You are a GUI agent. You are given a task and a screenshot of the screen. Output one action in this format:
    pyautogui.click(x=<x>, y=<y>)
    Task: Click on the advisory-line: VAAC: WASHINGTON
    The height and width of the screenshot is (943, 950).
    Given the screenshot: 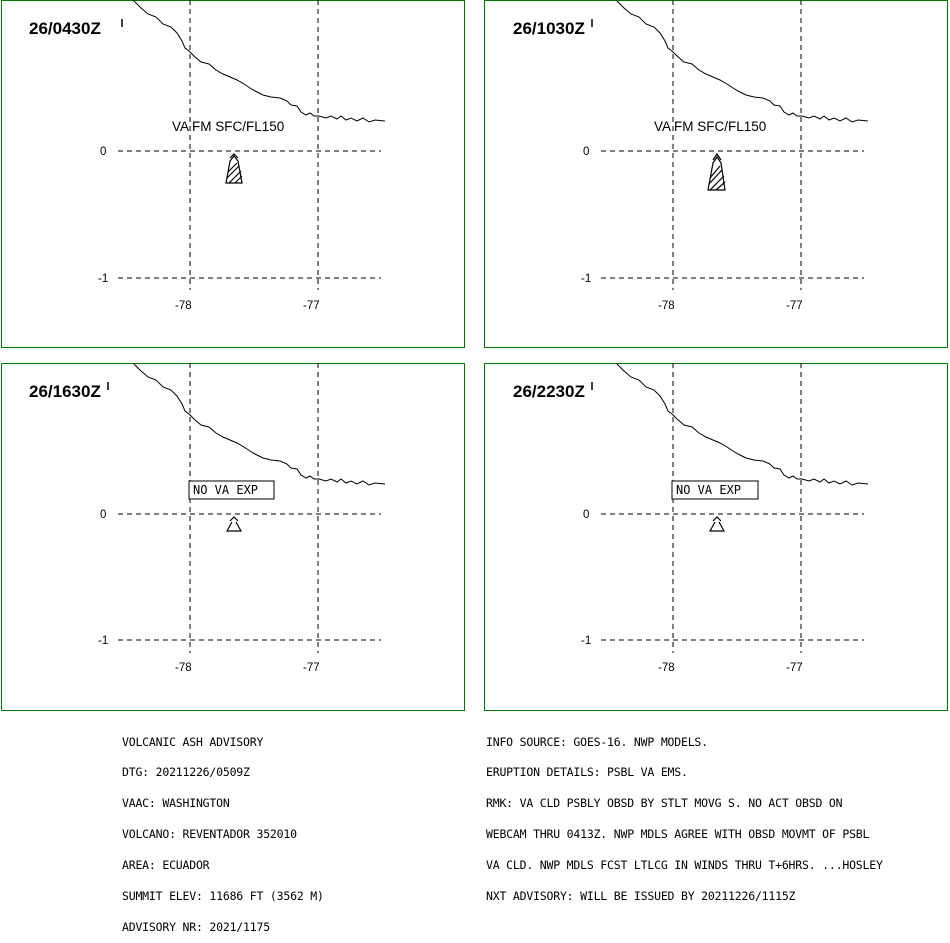 What is the action you would take?
    pyautogui.click(x=176, y=803)
    